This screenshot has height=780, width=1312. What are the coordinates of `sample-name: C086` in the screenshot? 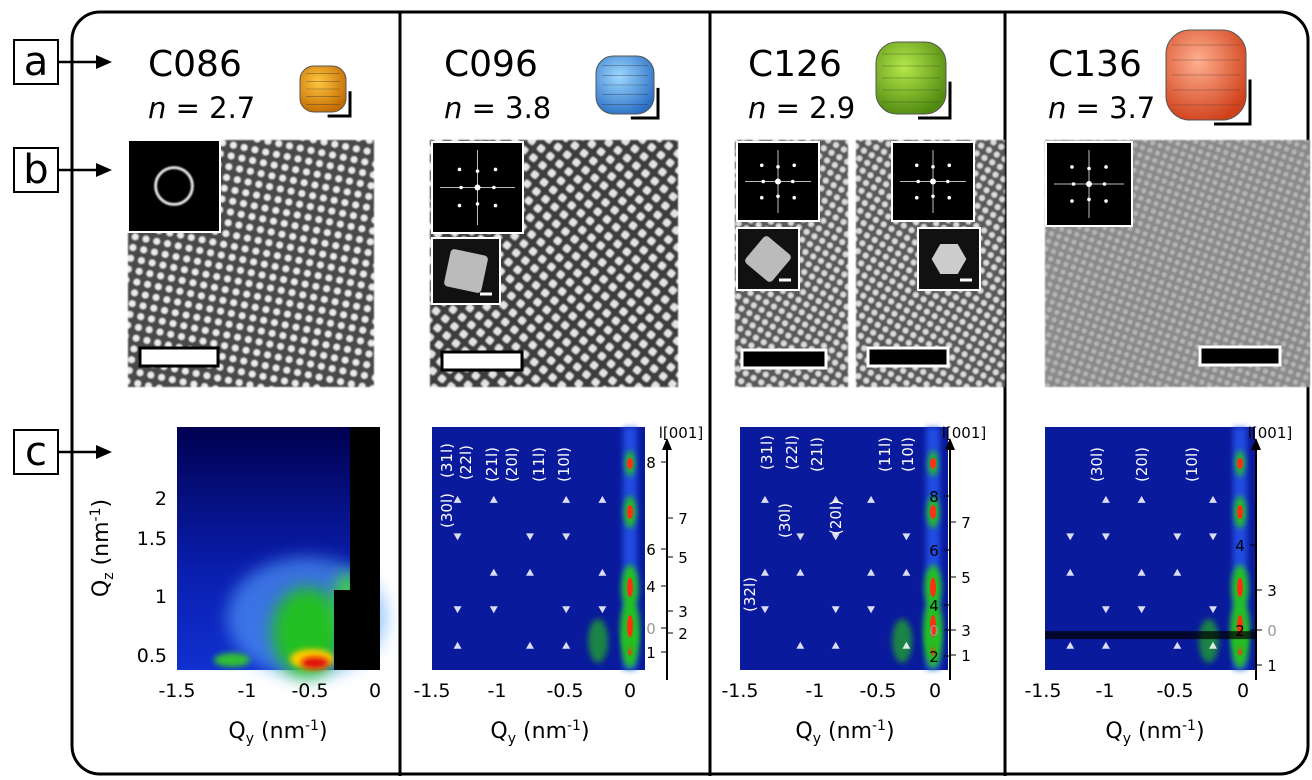 It's located at (195, 64).